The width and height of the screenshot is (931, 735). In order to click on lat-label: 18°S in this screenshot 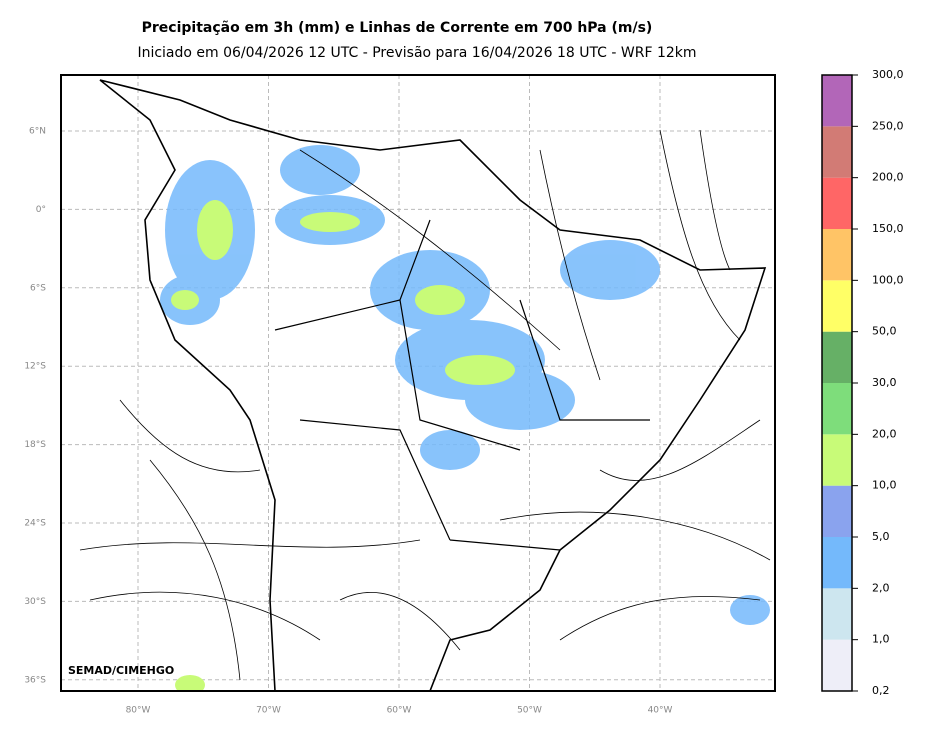, I will do `click(35, 445)`.